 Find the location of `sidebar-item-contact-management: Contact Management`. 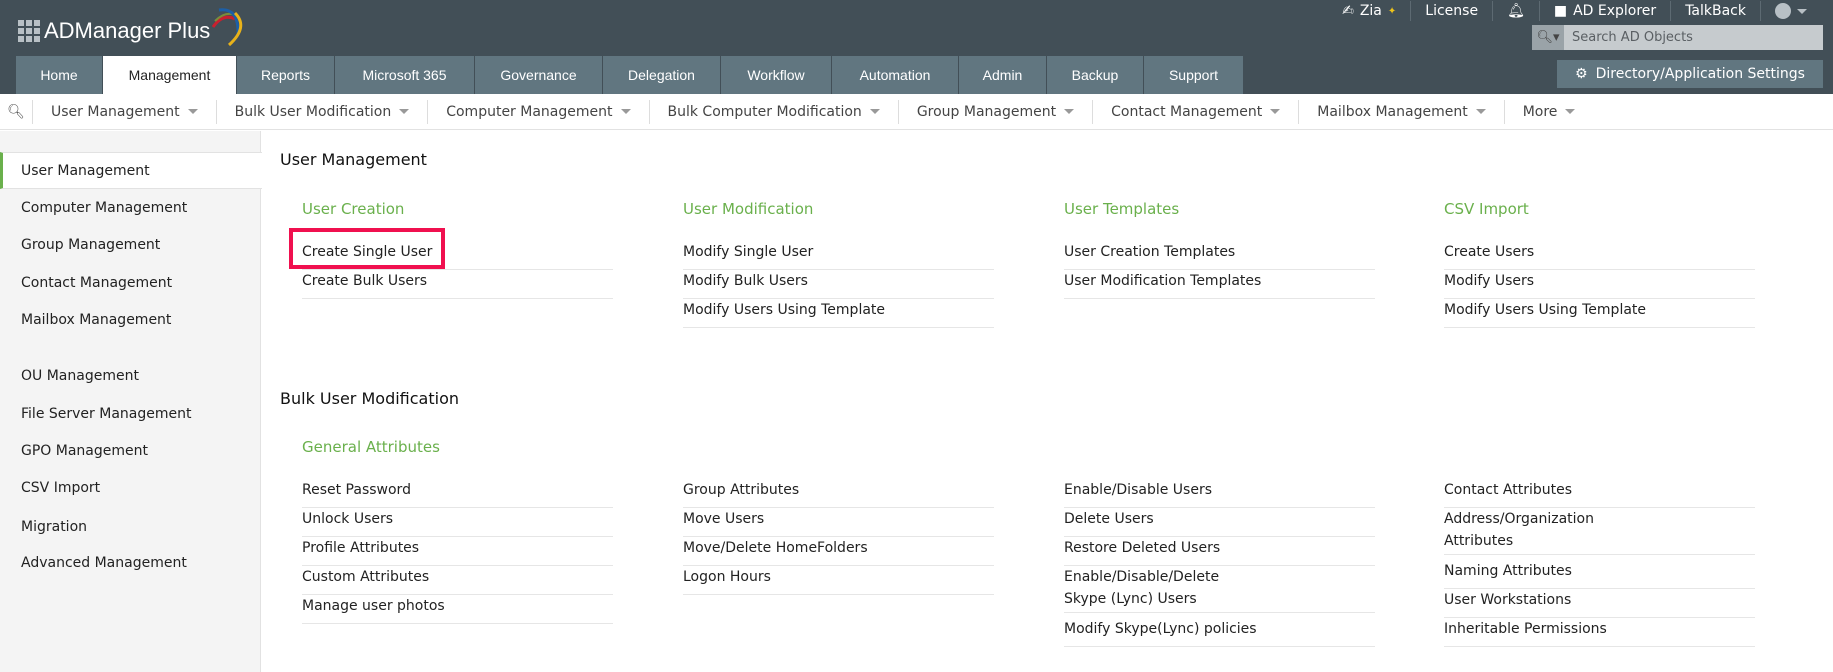

sidebar-item-contact-management: Contact Management is located at coordinates (97, 282).